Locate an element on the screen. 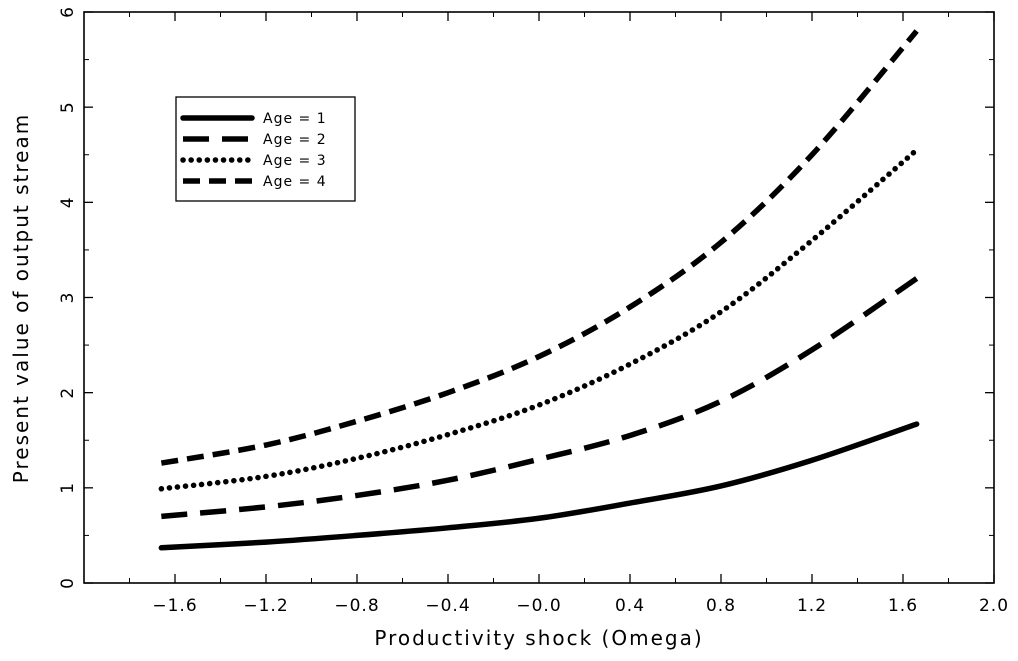 This screenshot has height=661, width=1018. legend-box is located at coordinates (265, 149).